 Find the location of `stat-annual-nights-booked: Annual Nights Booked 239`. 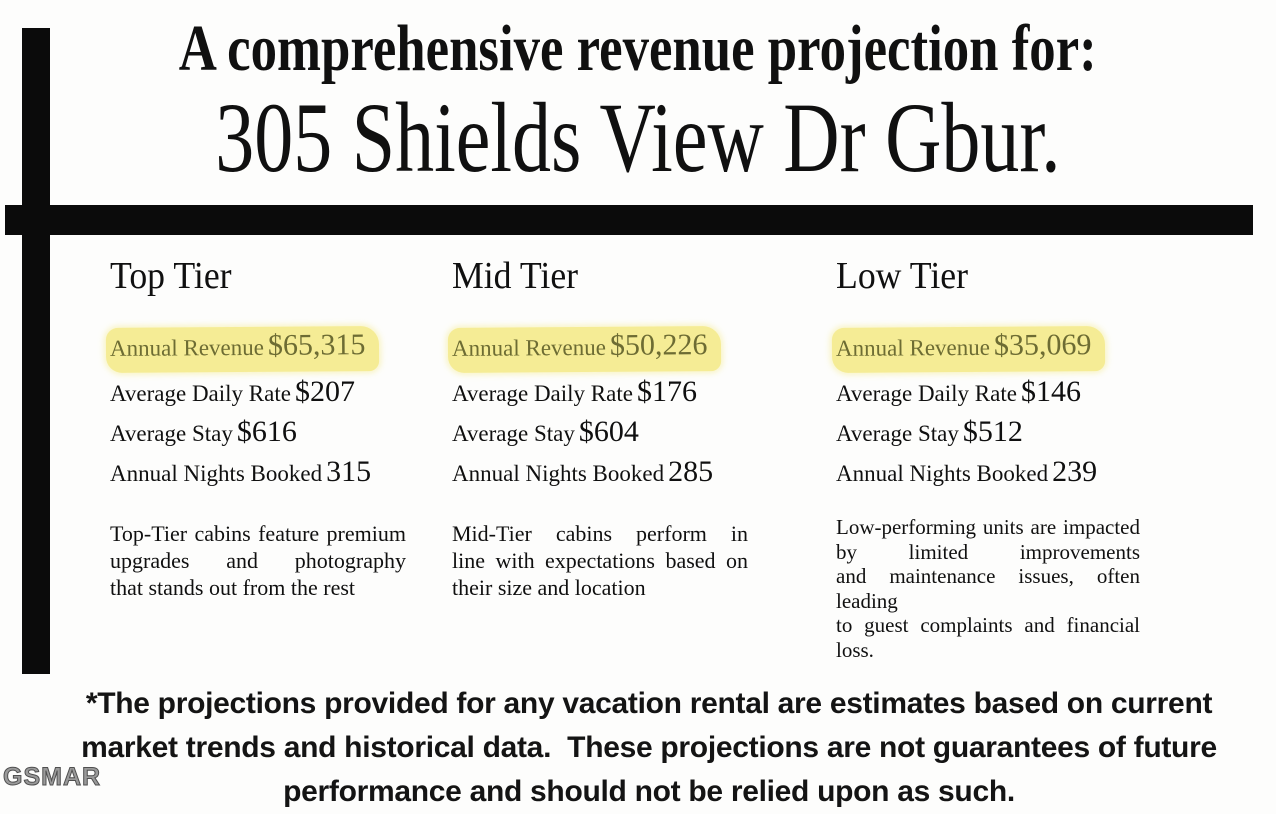

stat-annual-nights-booked: Annual Nights Booked 239 is located at coordinates (992, 474).